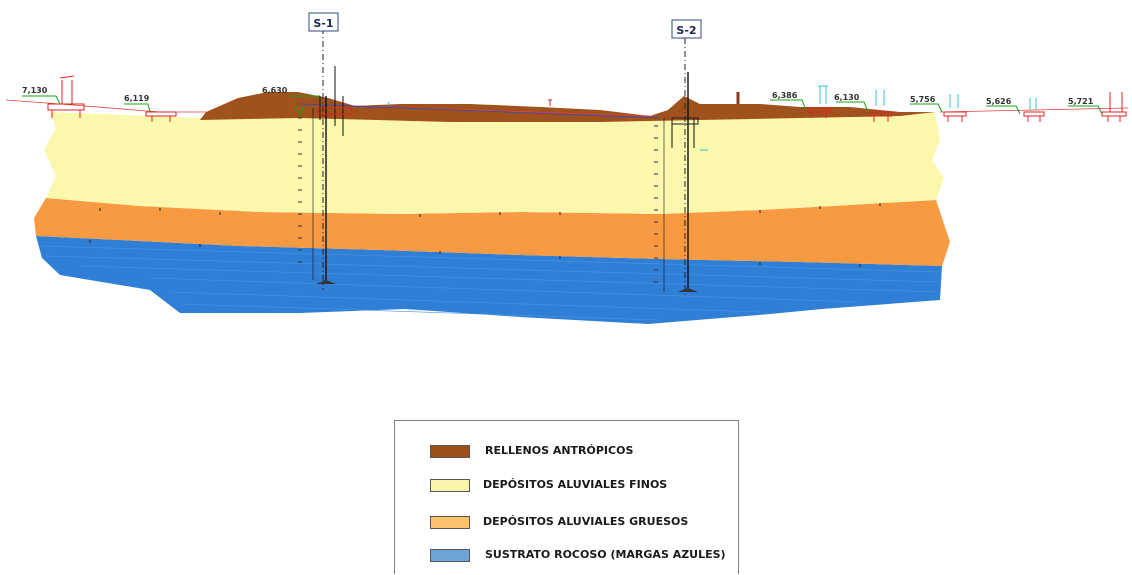  What do you see at coordinates (35, 90) in the screenshot?
I see `elevation-label: 7,130` at bounding box center [35, 90].